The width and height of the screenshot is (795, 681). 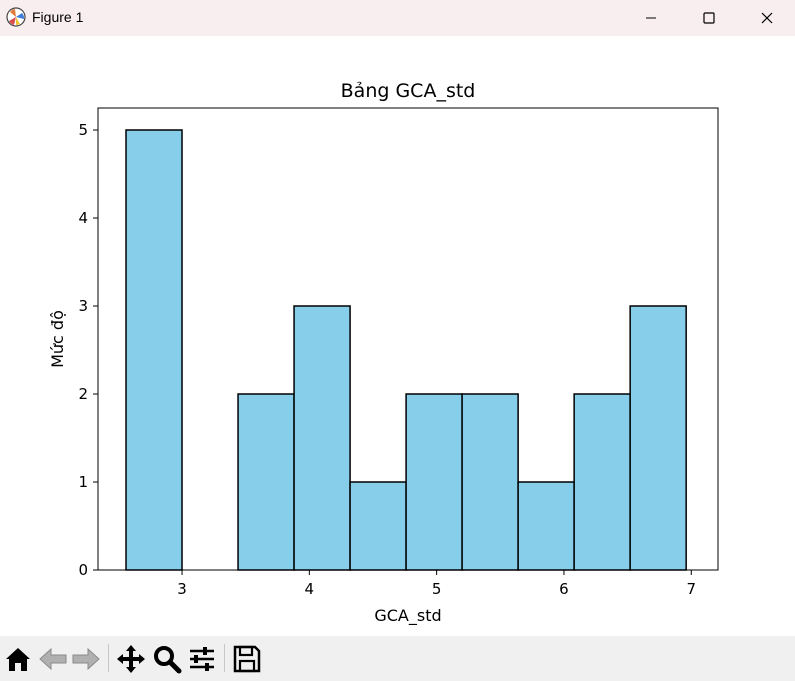 What do you see at coordinates (182, 589) in the screenshot?
I see `x-tick-label: 3` at bounding box center [182, 589].